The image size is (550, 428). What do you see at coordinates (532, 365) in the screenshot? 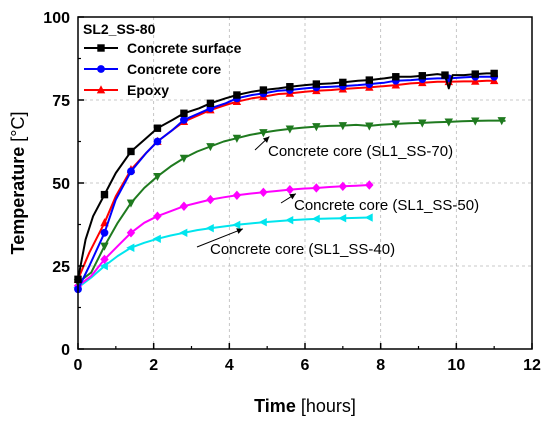
I see `x-tick-label: 12` at bounding box center [532, 365].